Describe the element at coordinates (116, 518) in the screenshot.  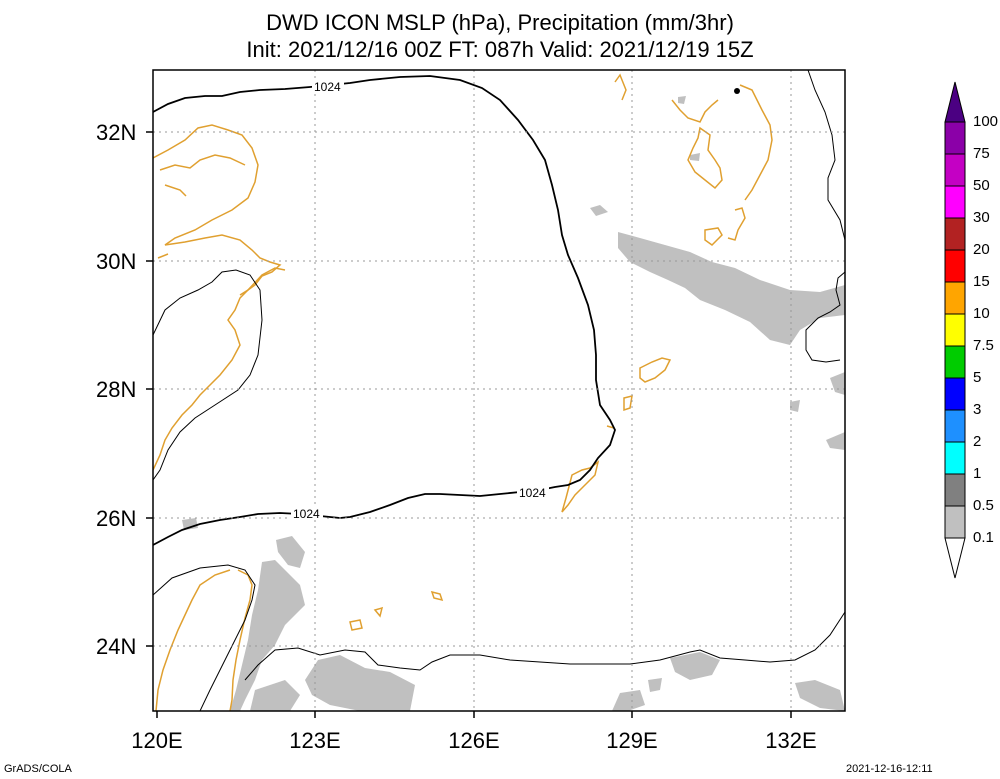
I see `lat-label: 26N` at that location.